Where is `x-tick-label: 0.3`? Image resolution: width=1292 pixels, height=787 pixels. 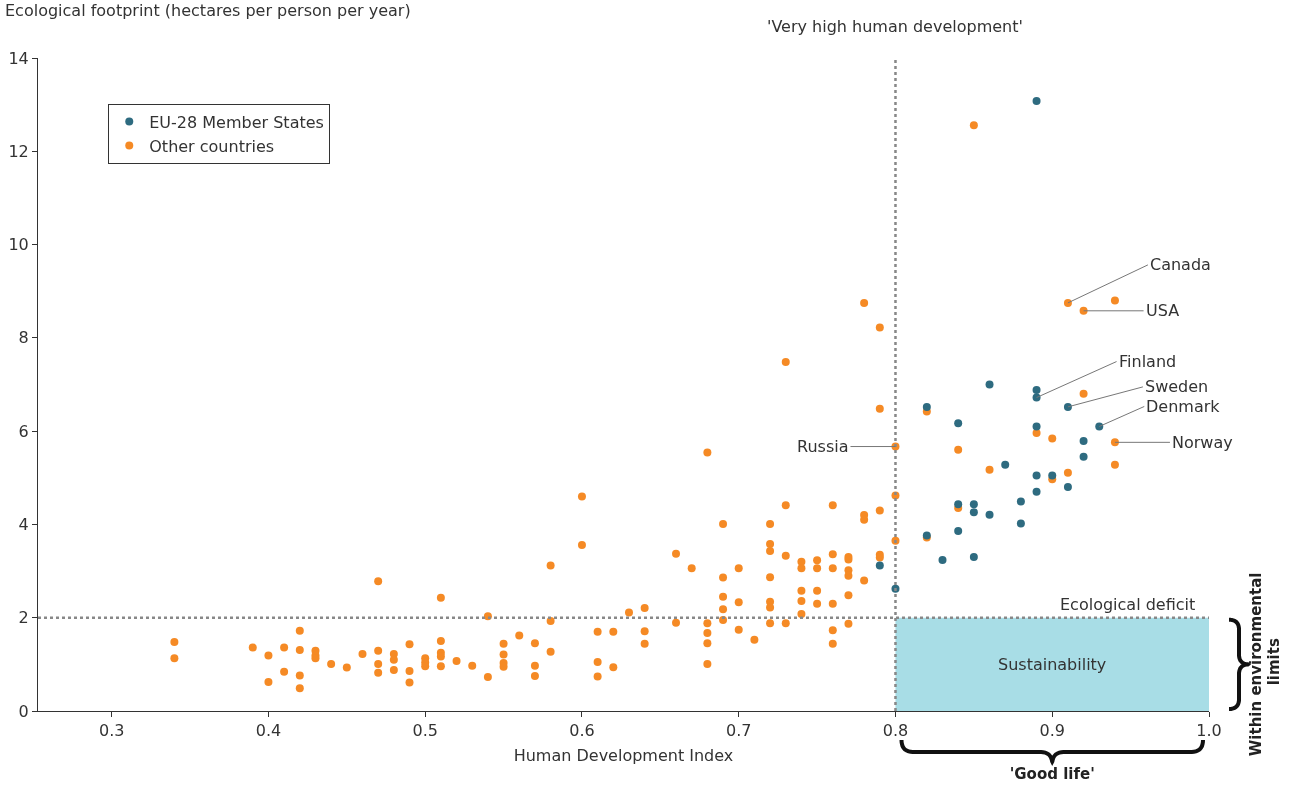
x-tick-label: 0.3 is located at coordinates (111, 731).